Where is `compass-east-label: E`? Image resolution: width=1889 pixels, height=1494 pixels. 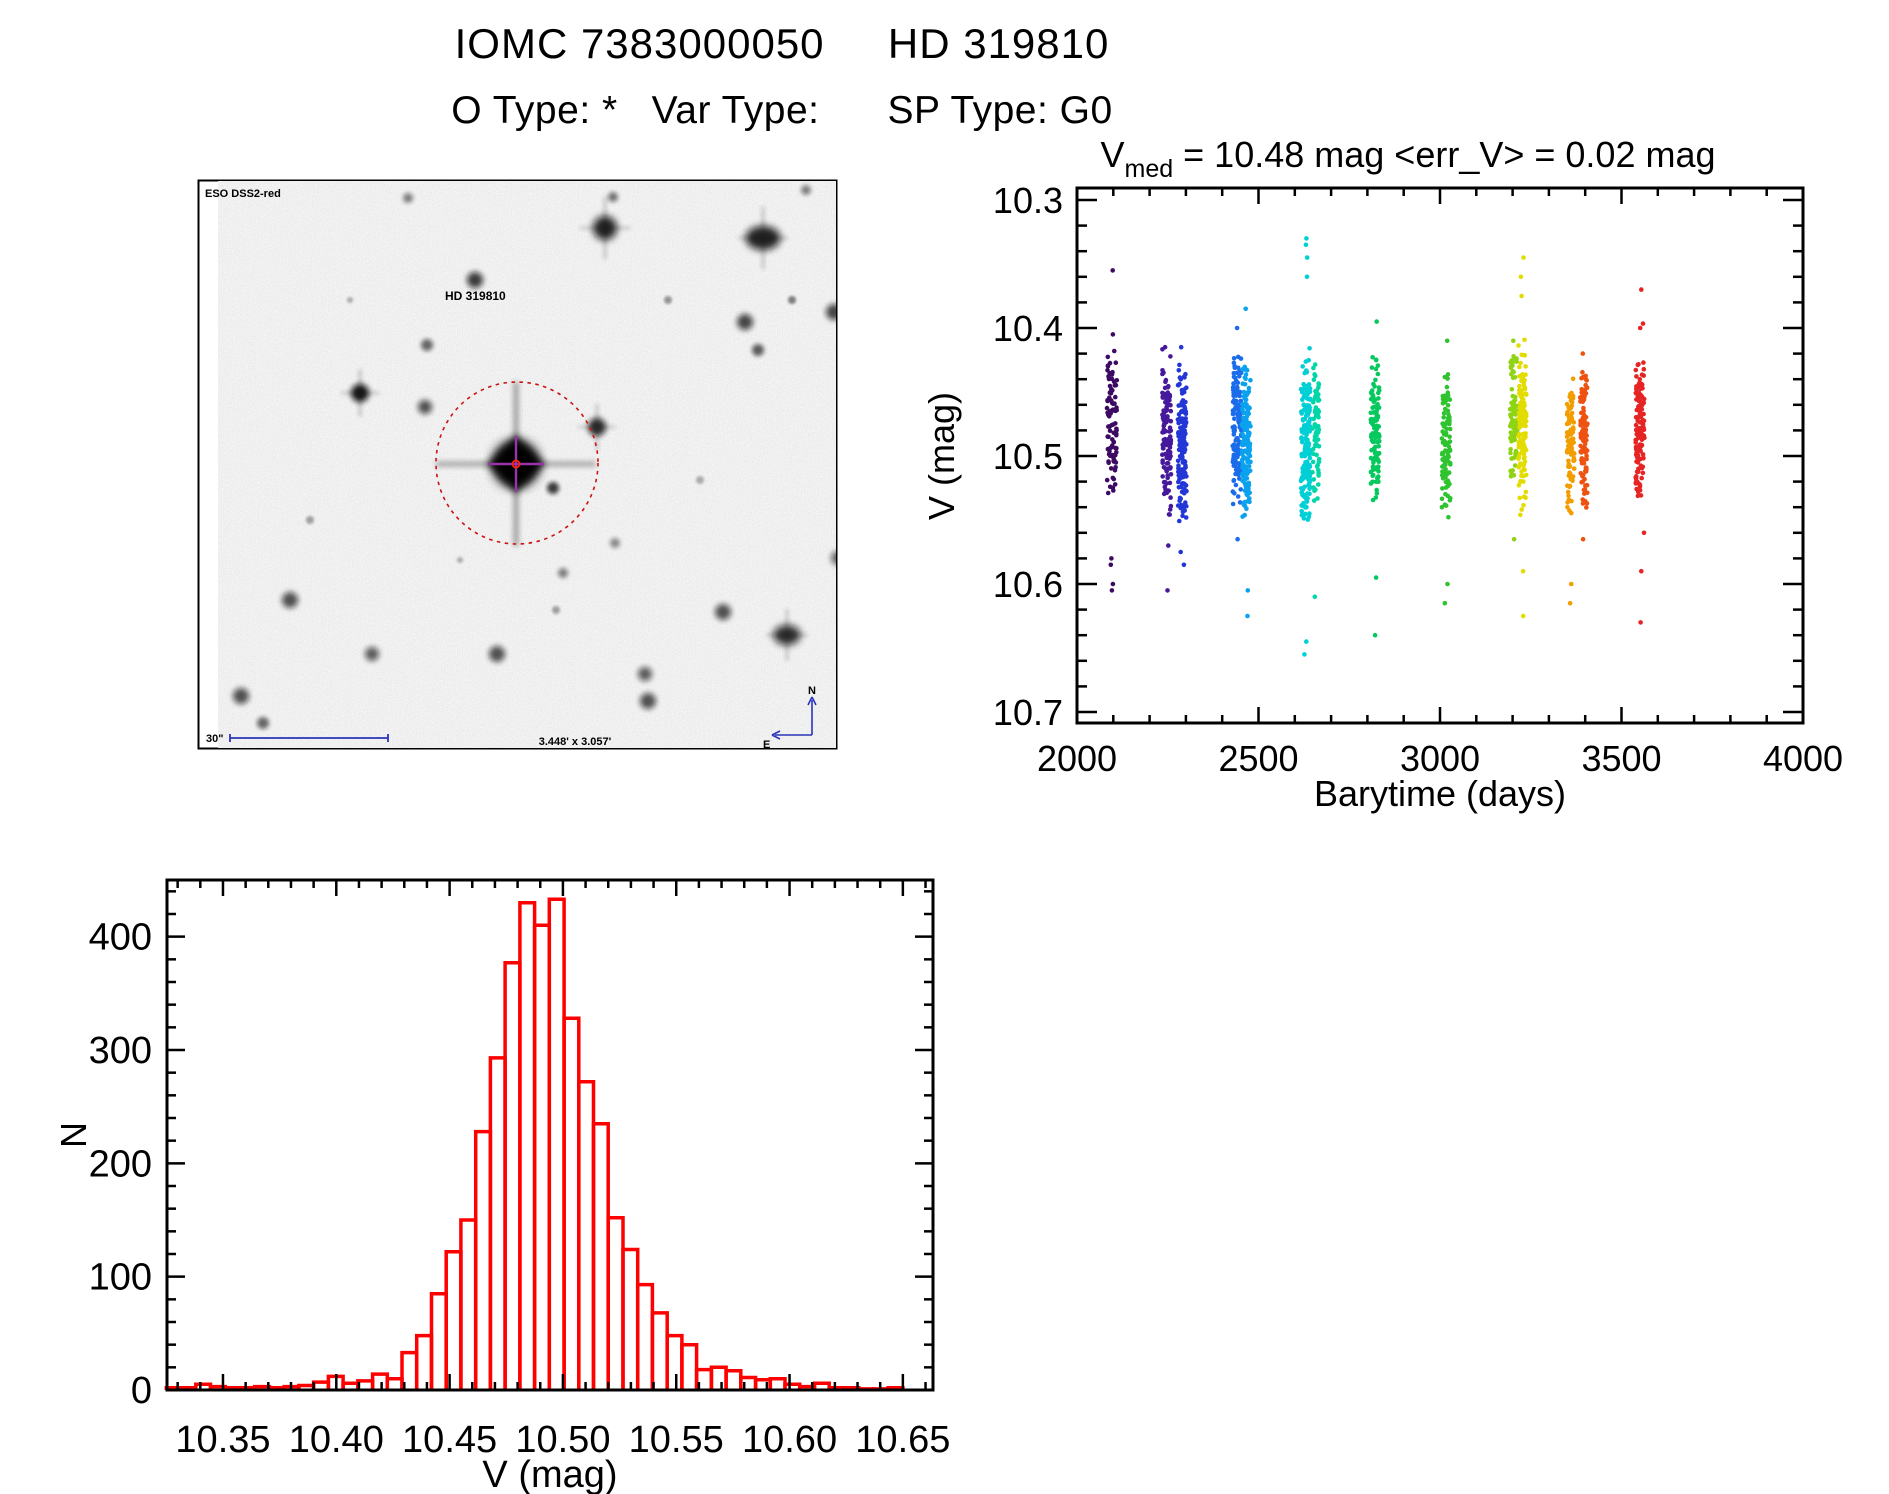
compass-east-label: E is located at coordinates (766, 745).